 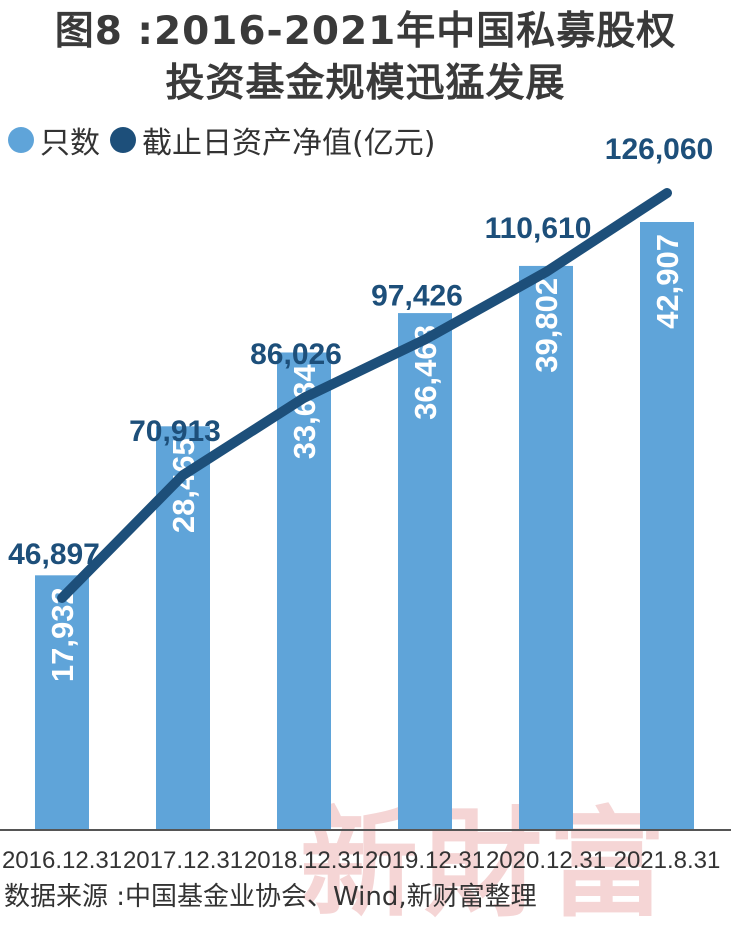 What do you see at coordinates (175, 431) in the screenshot?
I see `line-label-2017.12.31: 70,913` at bounding box center [175, 431].